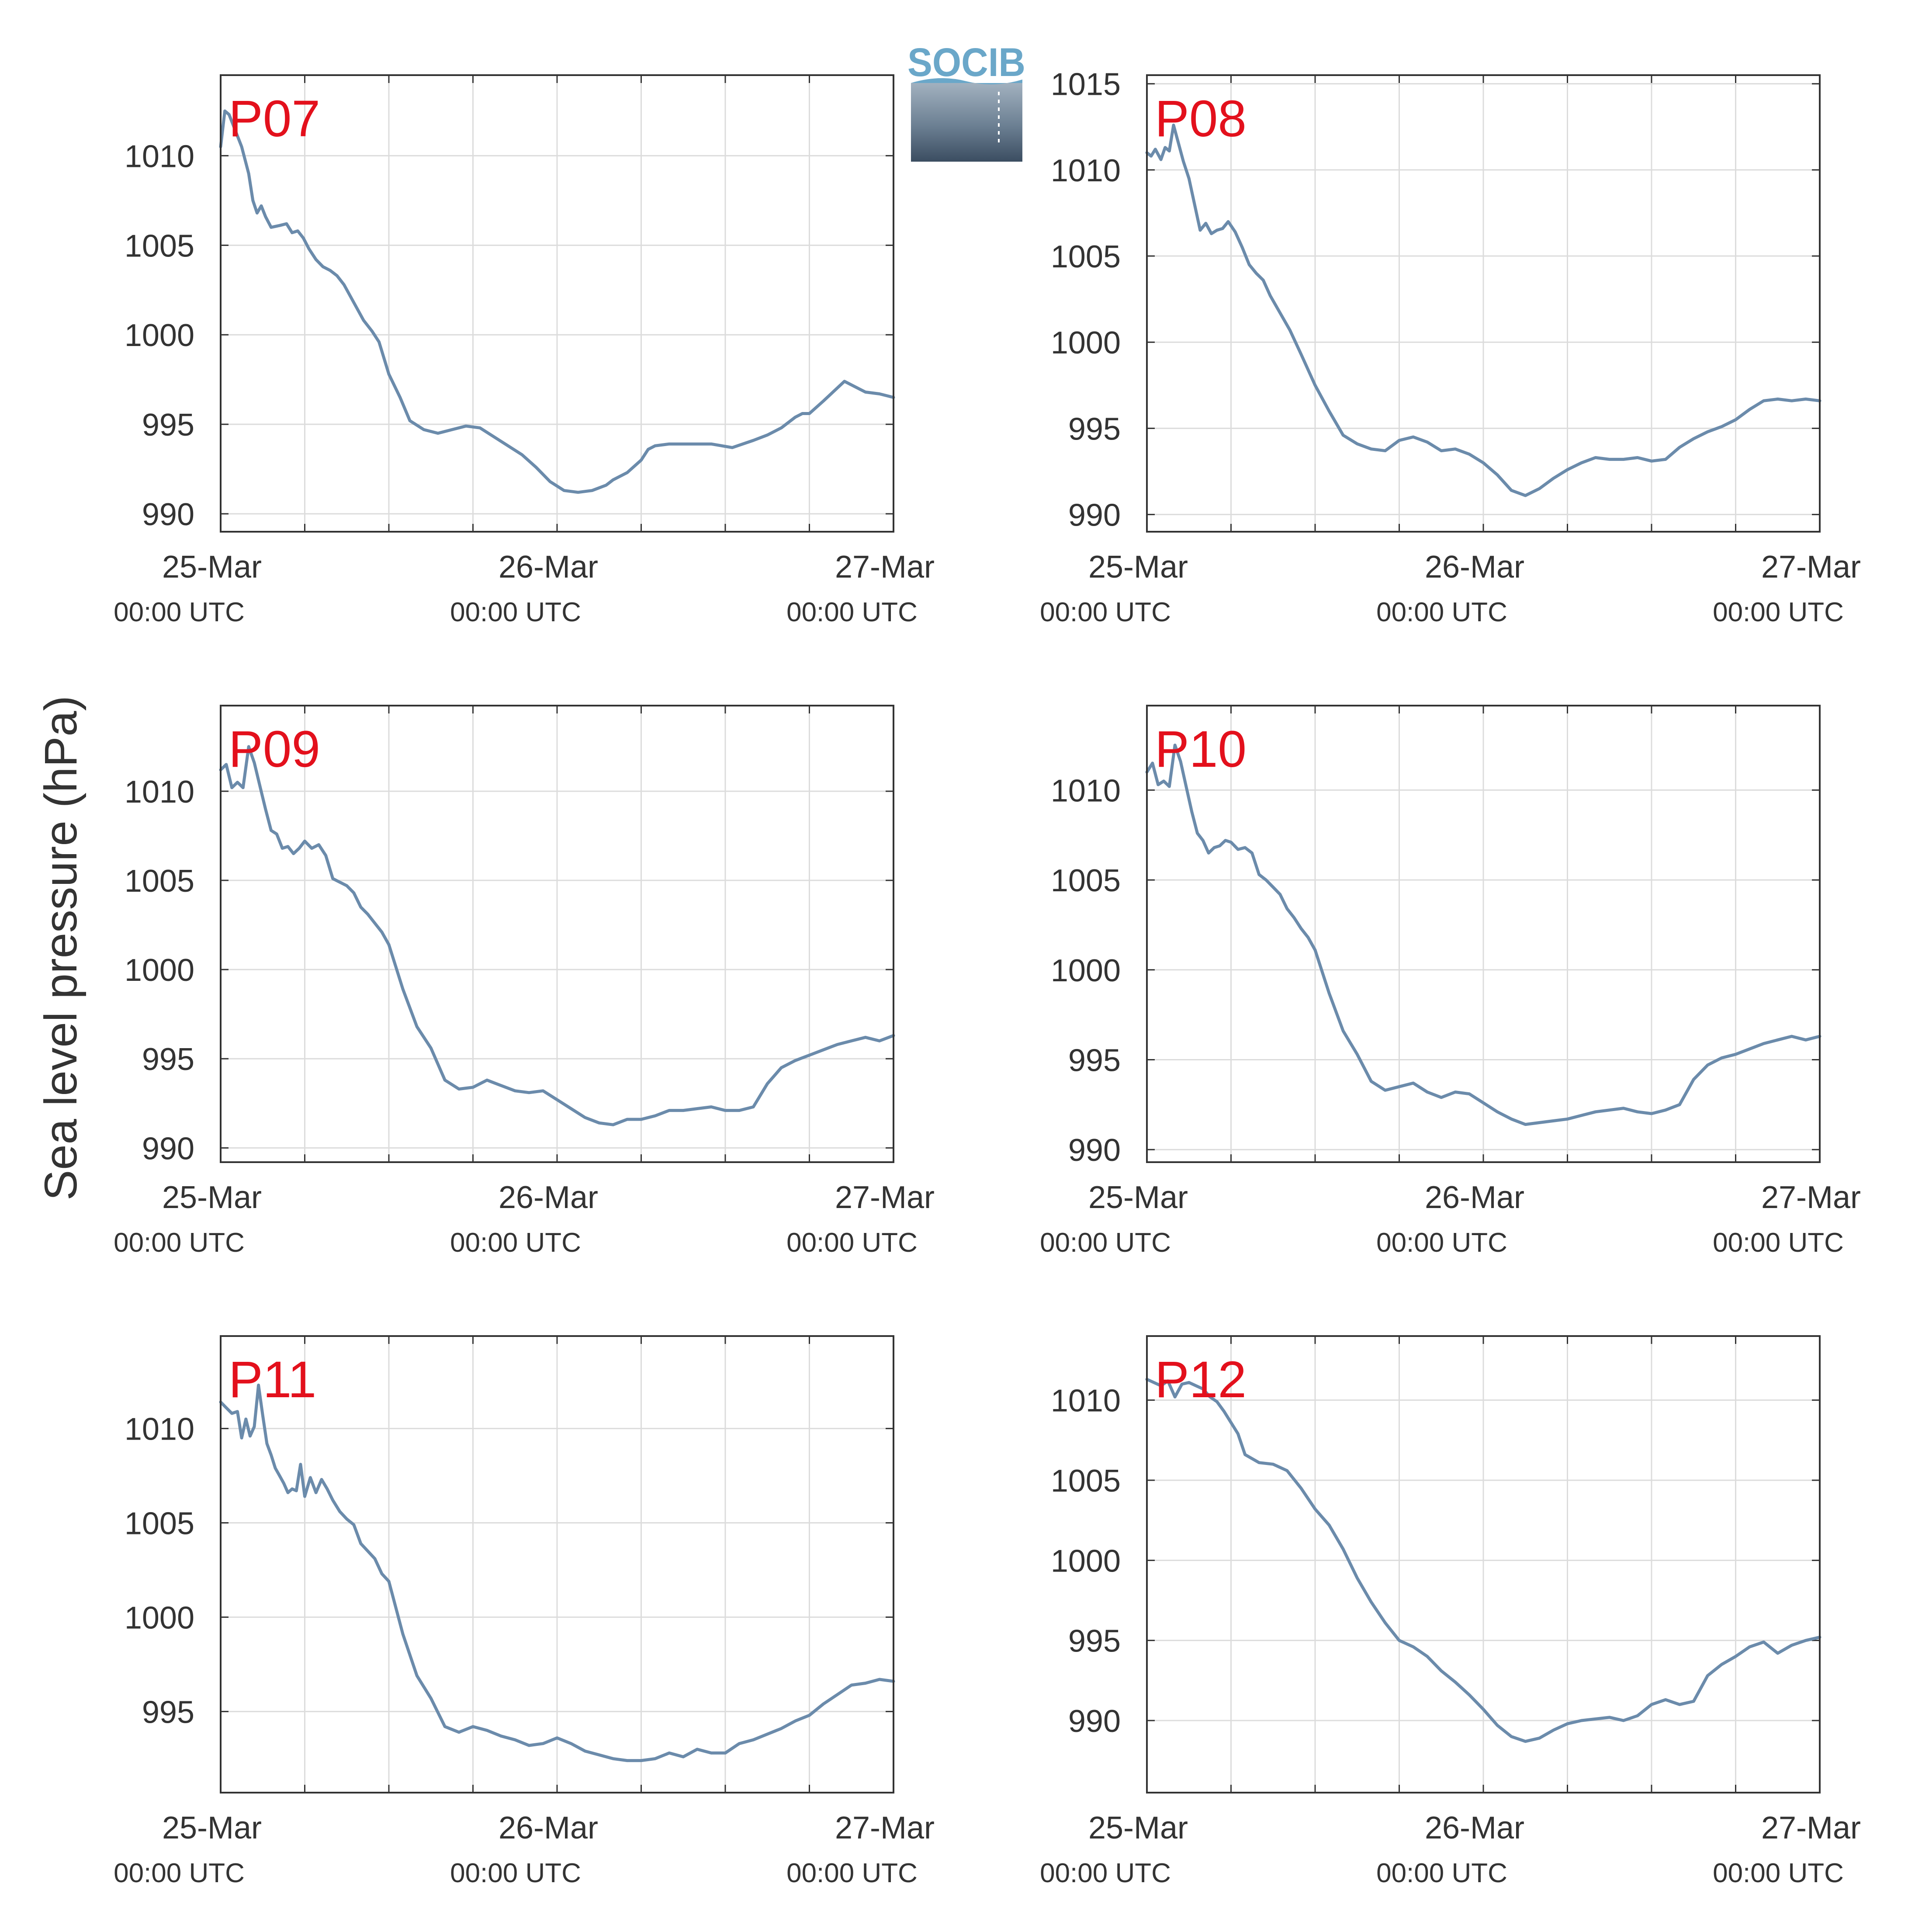  What do you see at coordinates (1201, 119) in the screenshot?
I see `panel-title: P08` at bounding box center [1201, 119].